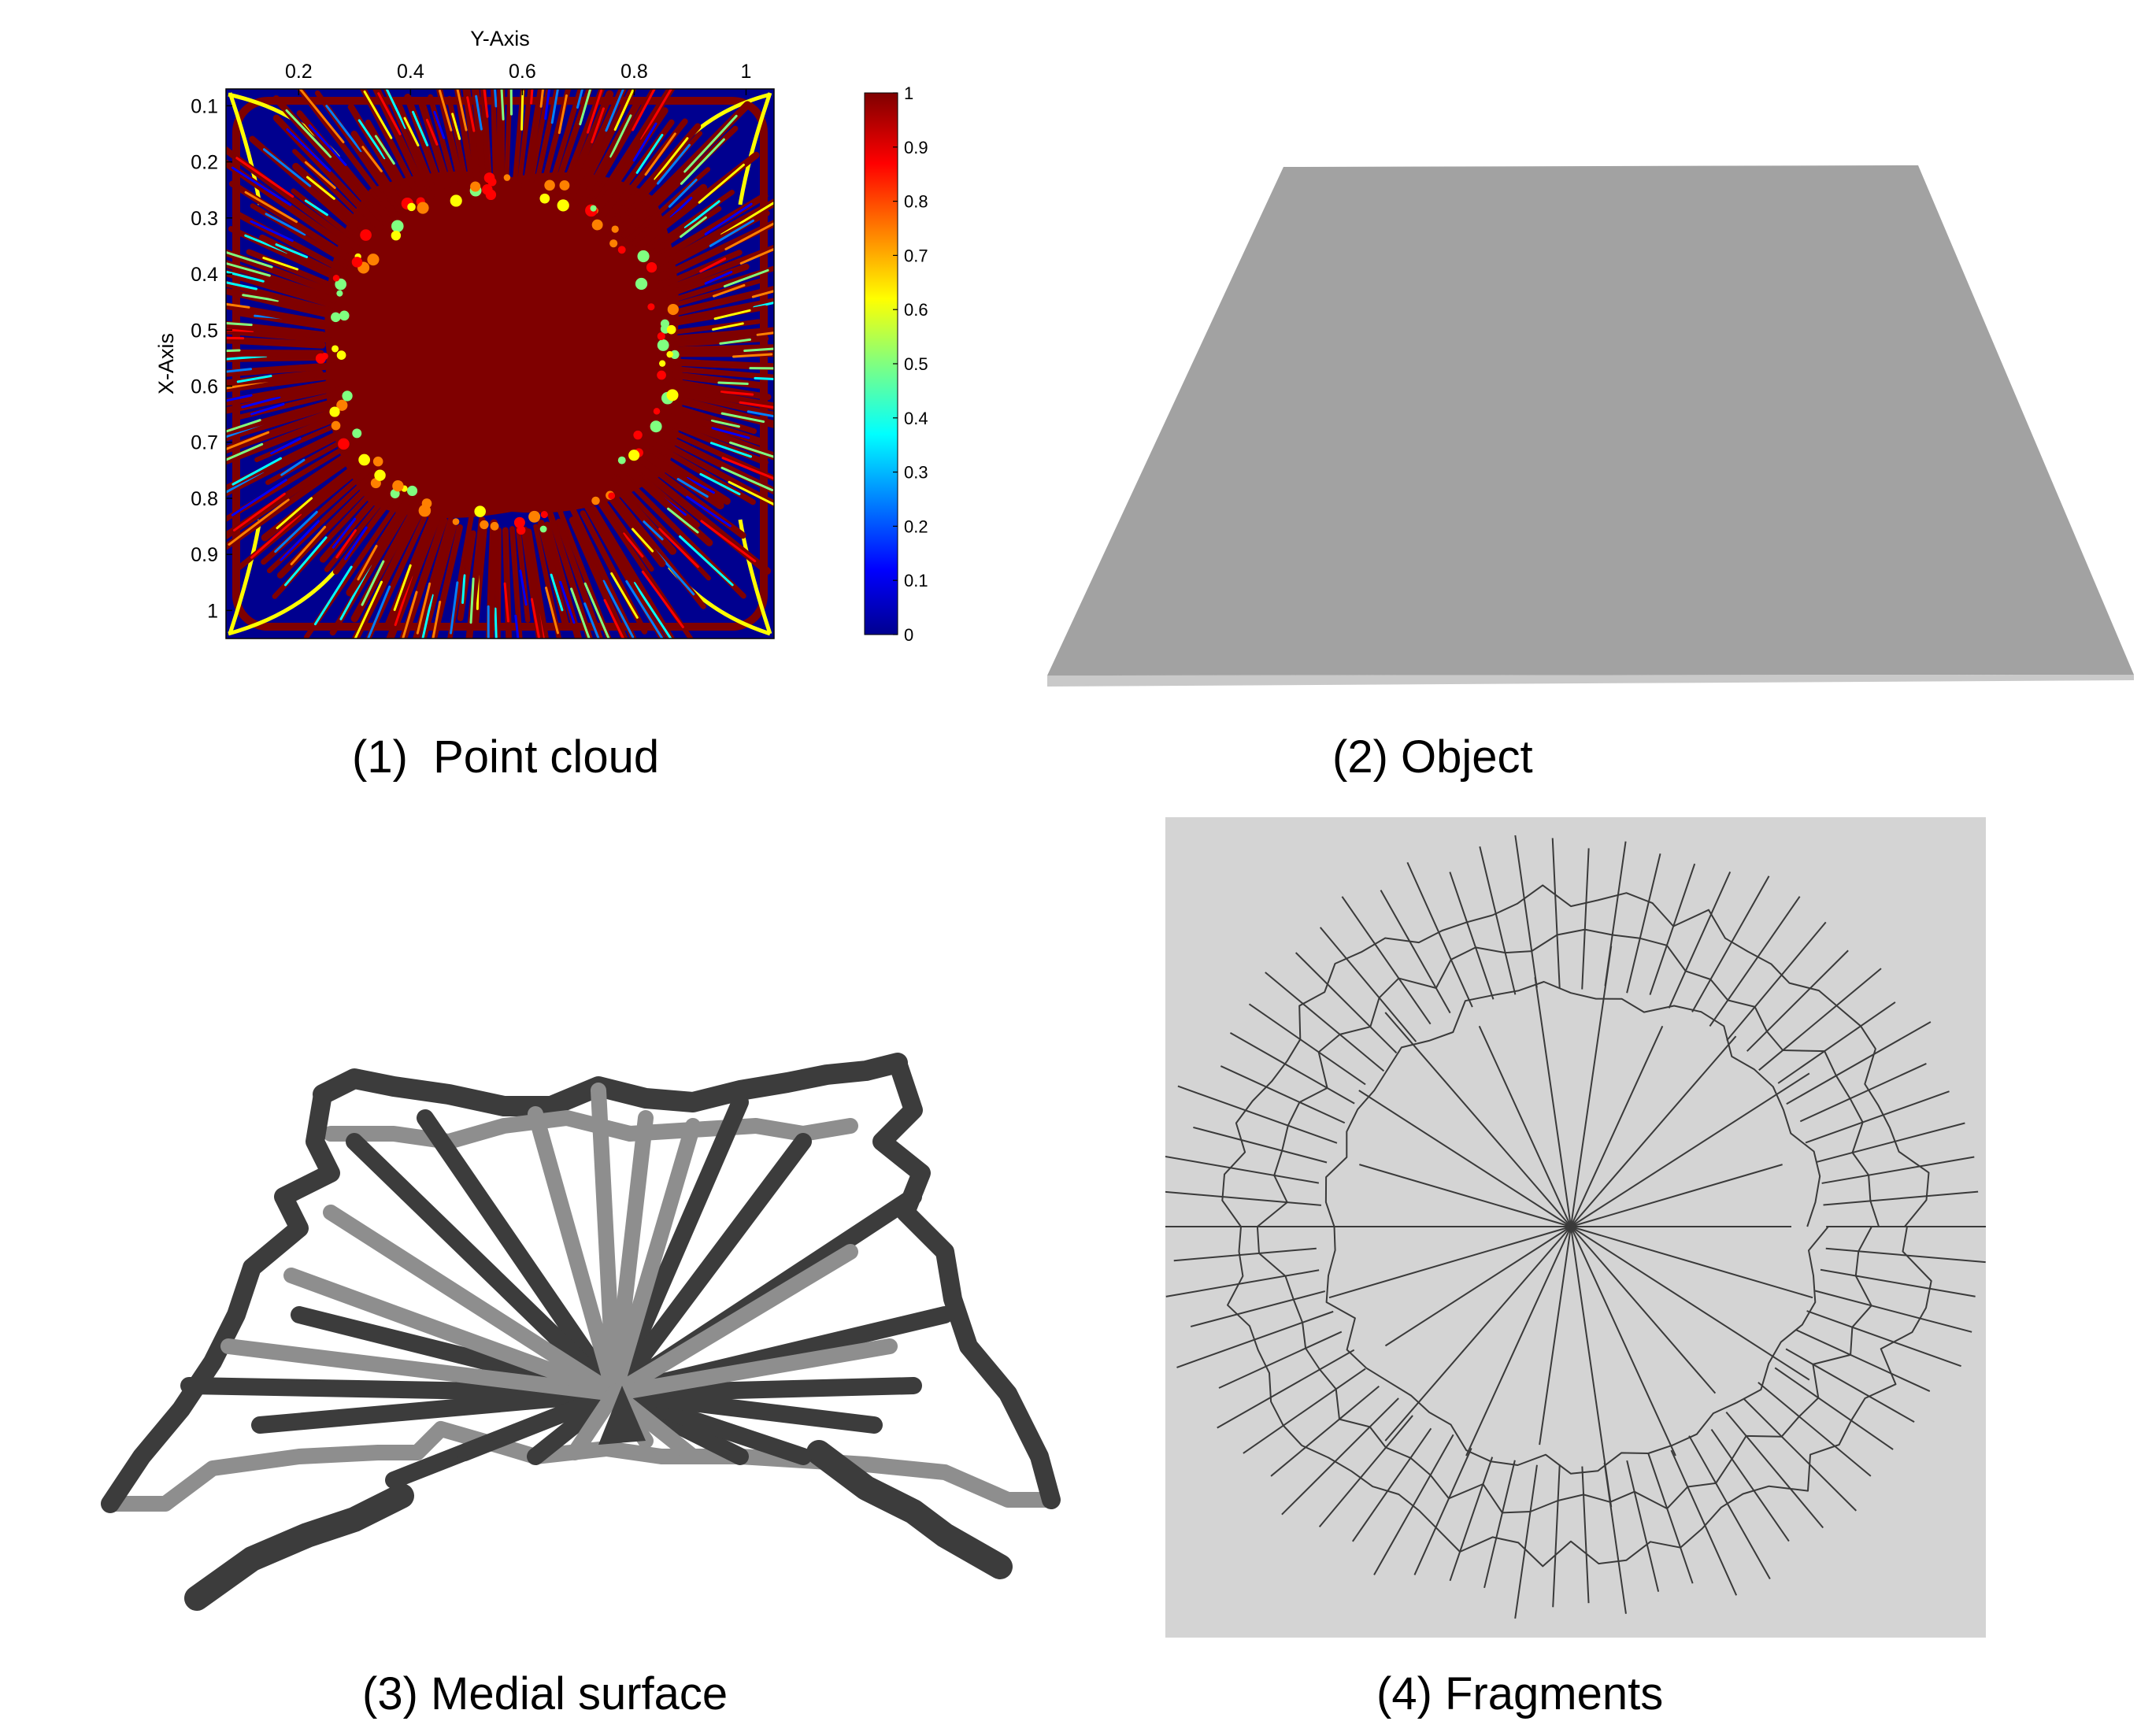 Image resolution: width=2152 pixels, height=1736 pixels. I want to click on medial-right-band, so click(966, 1281).